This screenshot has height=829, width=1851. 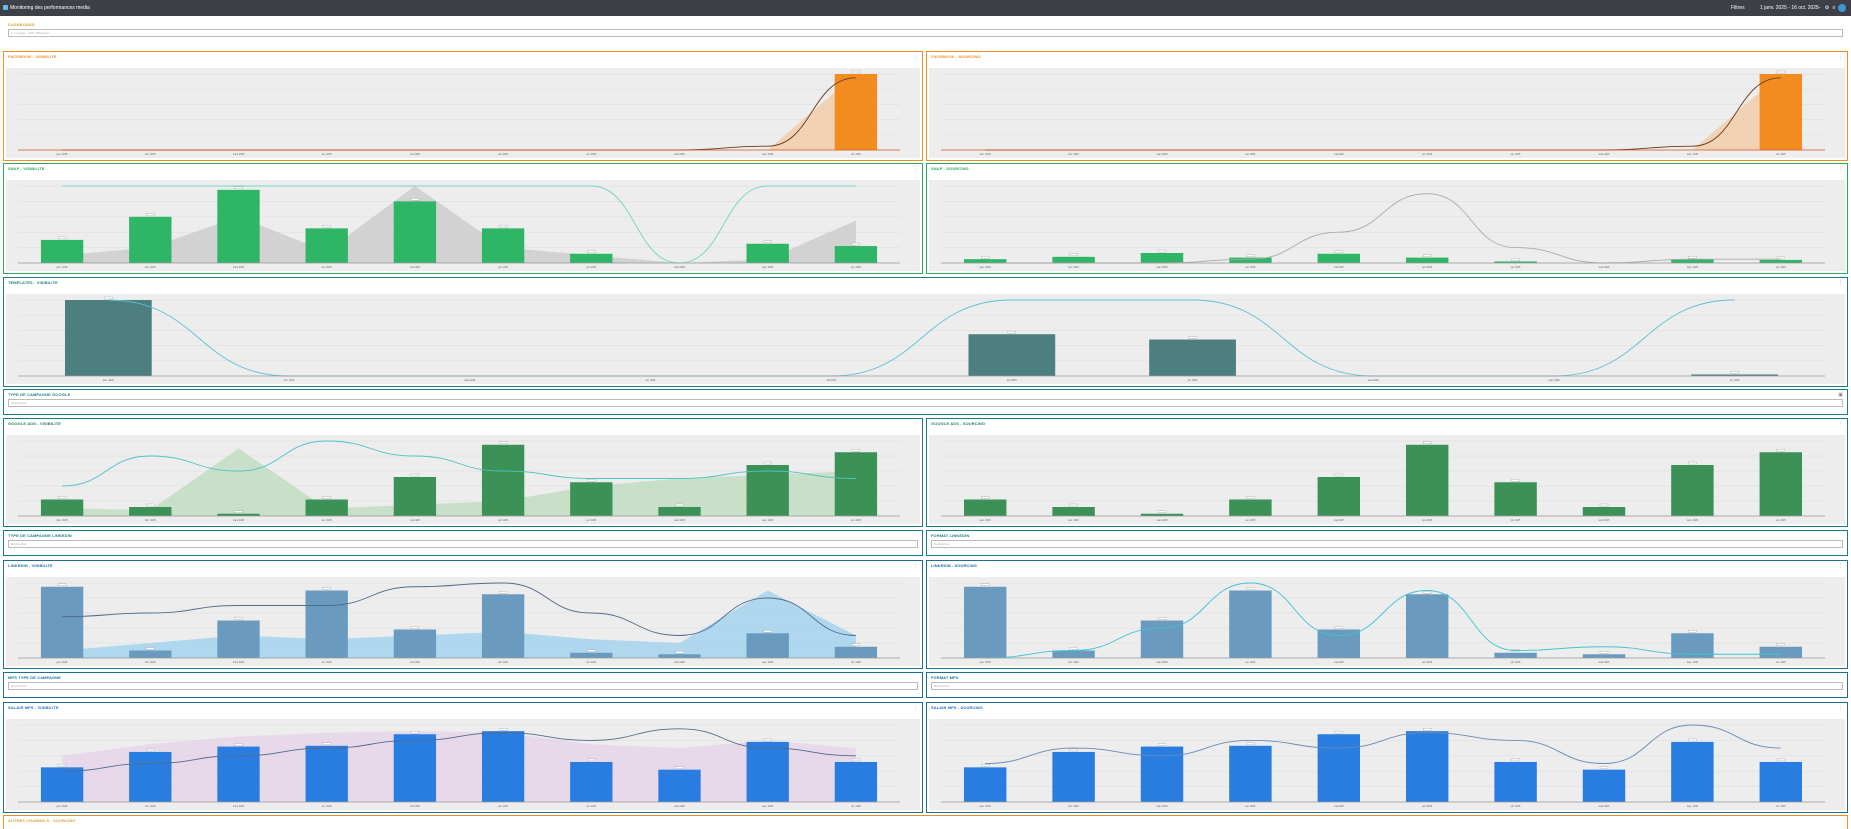 I want to click on gads-type-search: Rechercher, so click(x=925, y=403).